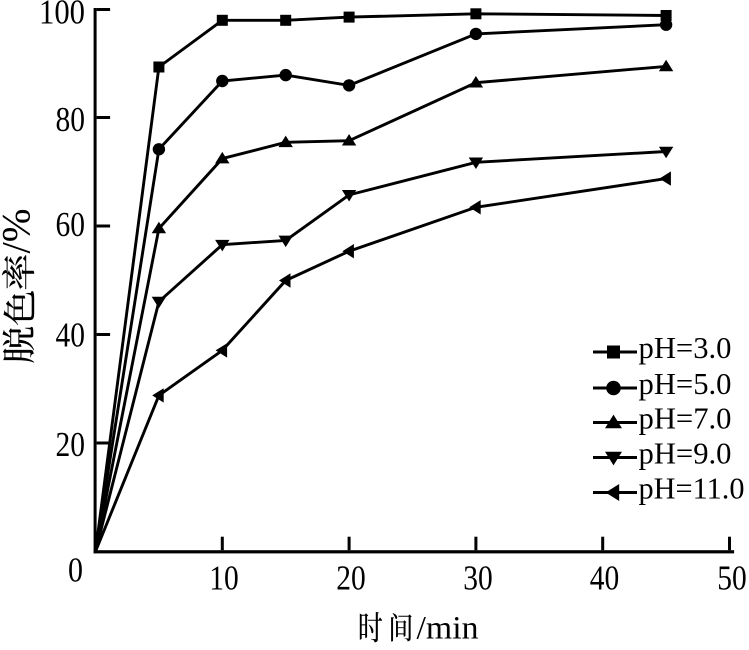 This screenshot has width=749, height=650. I want to click on svg-text: pH=9.0, so click(685, 454).